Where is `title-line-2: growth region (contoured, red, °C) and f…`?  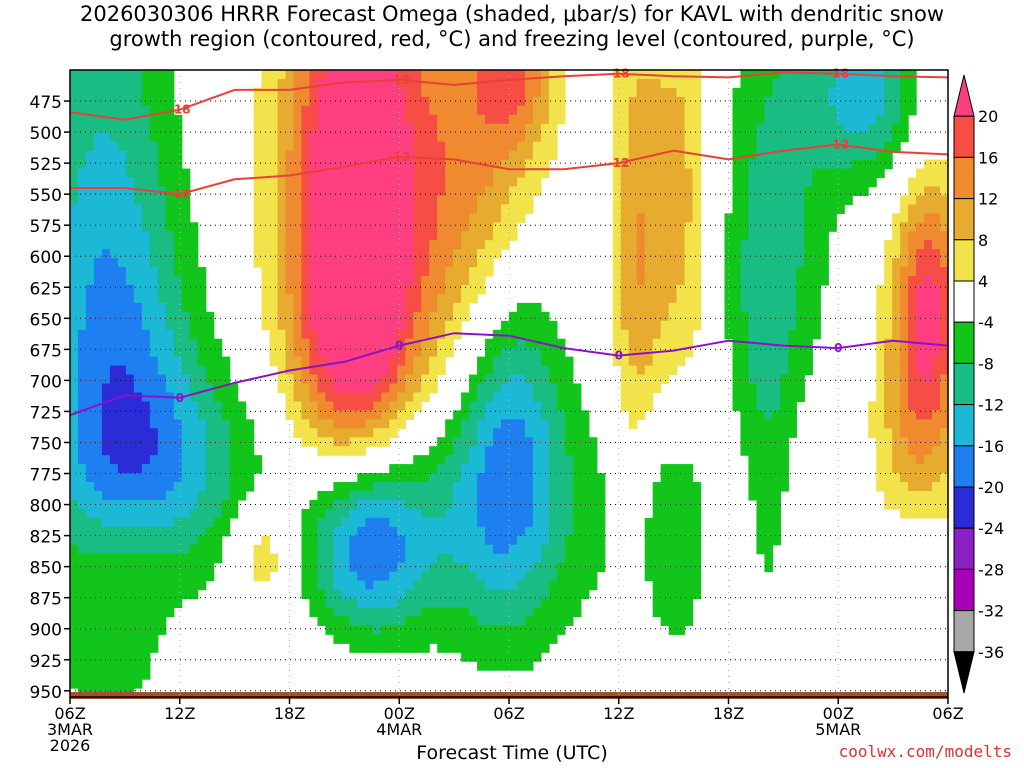 title-line-2: growth region (contoured, red, °C) and f… is located at coordinates (512, 39).